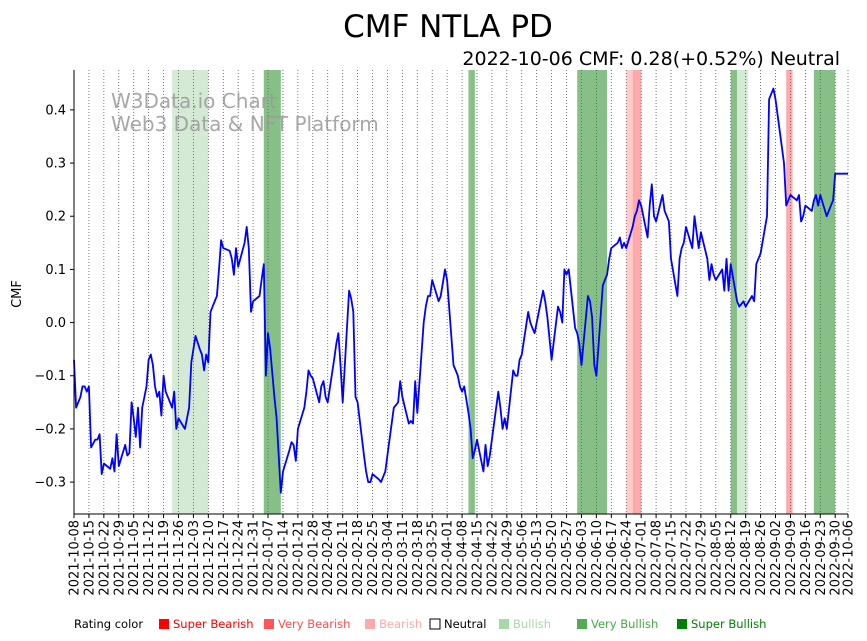 The height and width of the screenshot is (641, 867). What do you see at coordinates (686, 558) in the screenshot?
I see `x-tick-label: 2022-07-22` at bounding box center [686, 558].